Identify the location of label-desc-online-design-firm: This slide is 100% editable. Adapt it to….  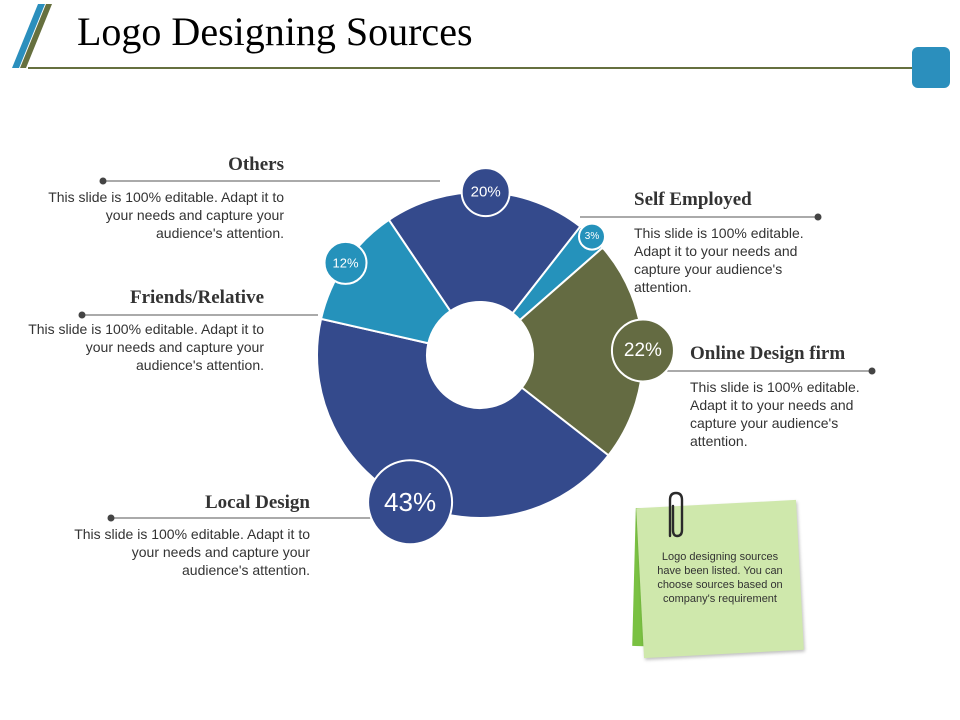
(775, 414).